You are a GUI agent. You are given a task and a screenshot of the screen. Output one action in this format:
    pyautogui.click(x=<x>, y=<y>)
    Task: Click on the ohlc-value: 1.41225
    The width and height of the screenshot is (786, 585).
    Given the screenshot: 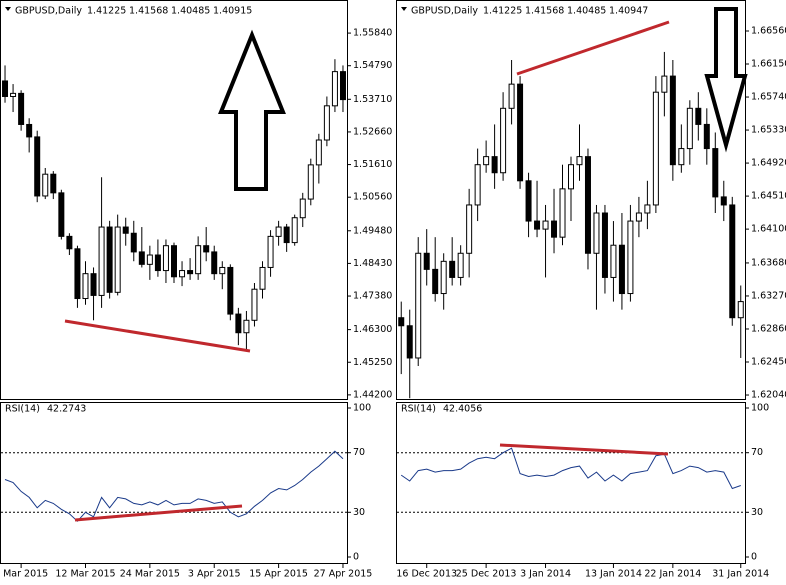 What is the action you would take?
    pyautogui.click(x=502, y=11)
    